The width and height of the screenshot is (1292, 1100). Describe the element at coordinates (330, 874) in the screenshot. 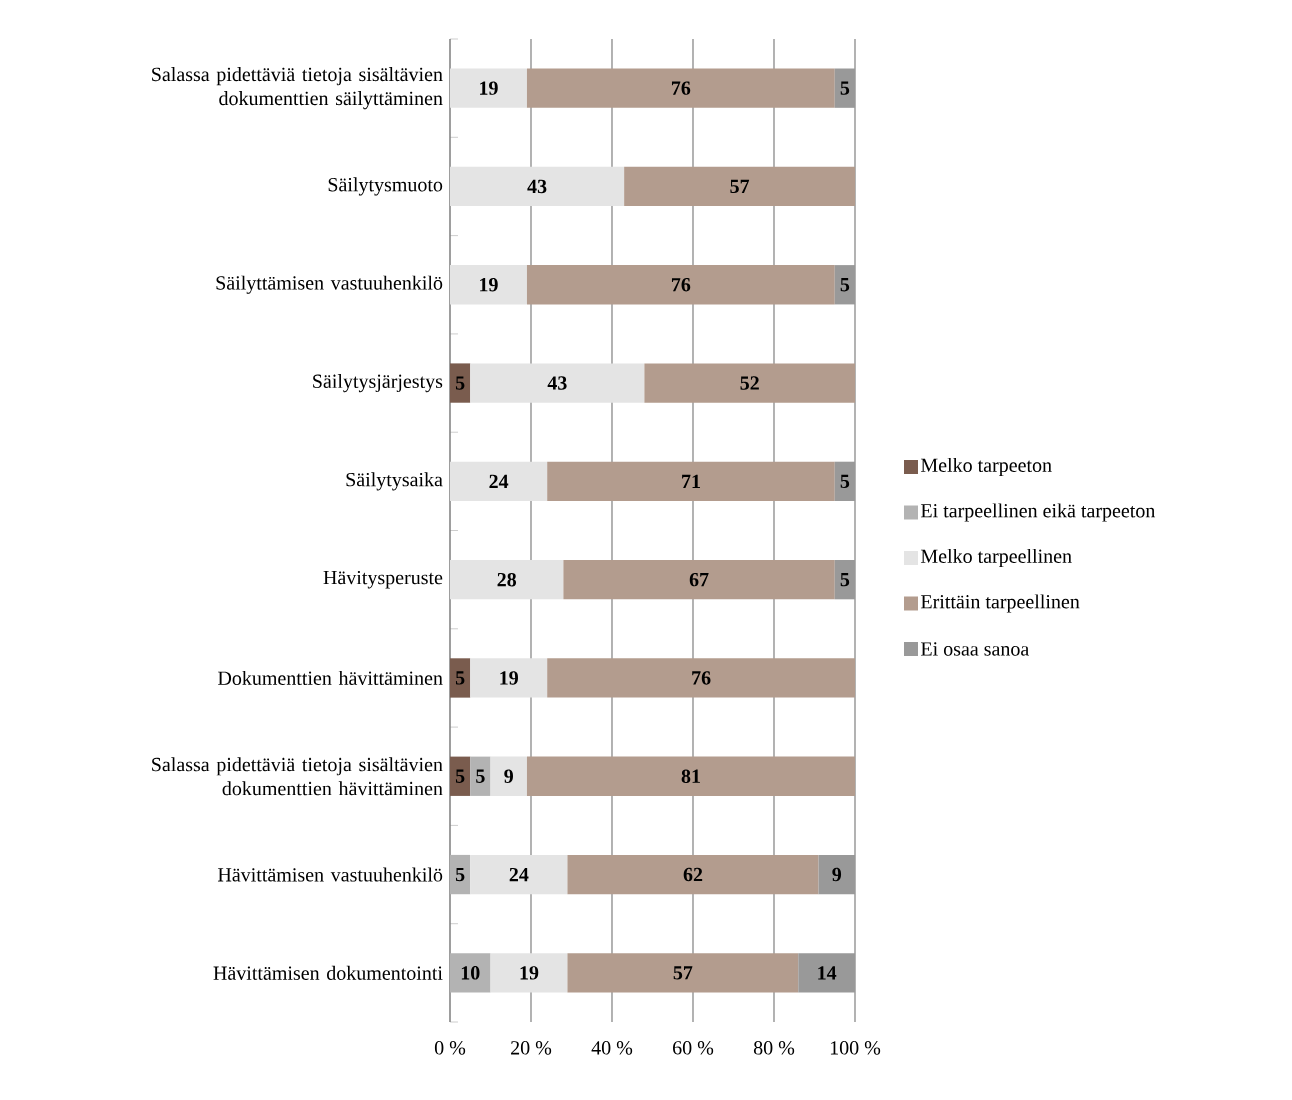

I see `y-tick-label: Hävittämisen vastuuhenkilö` at that location.